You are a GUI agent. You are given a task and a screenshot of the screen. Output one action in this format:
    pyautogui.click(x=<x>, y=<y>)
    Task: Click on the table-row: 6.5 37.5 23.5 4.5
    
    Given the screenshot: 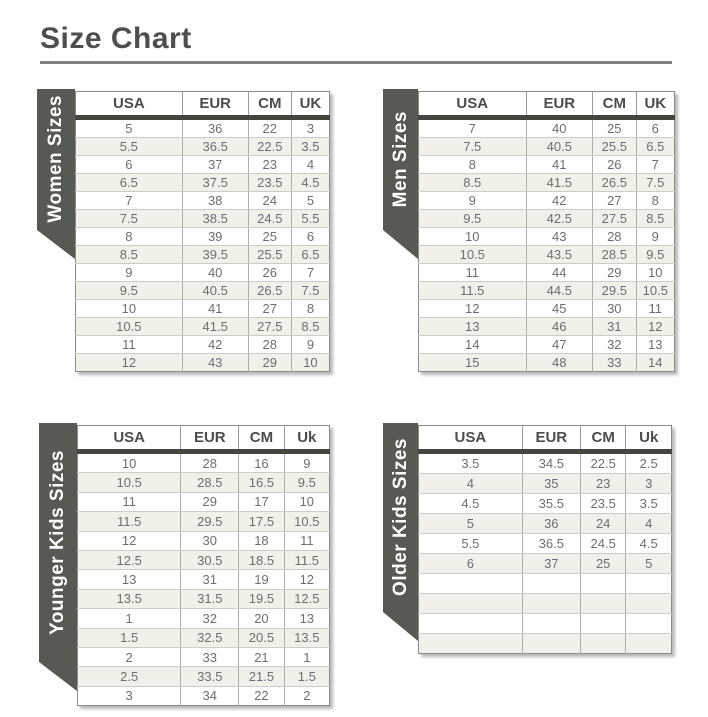 What is the action you would take?
    pyautogui.click(x=202, y=182)
    